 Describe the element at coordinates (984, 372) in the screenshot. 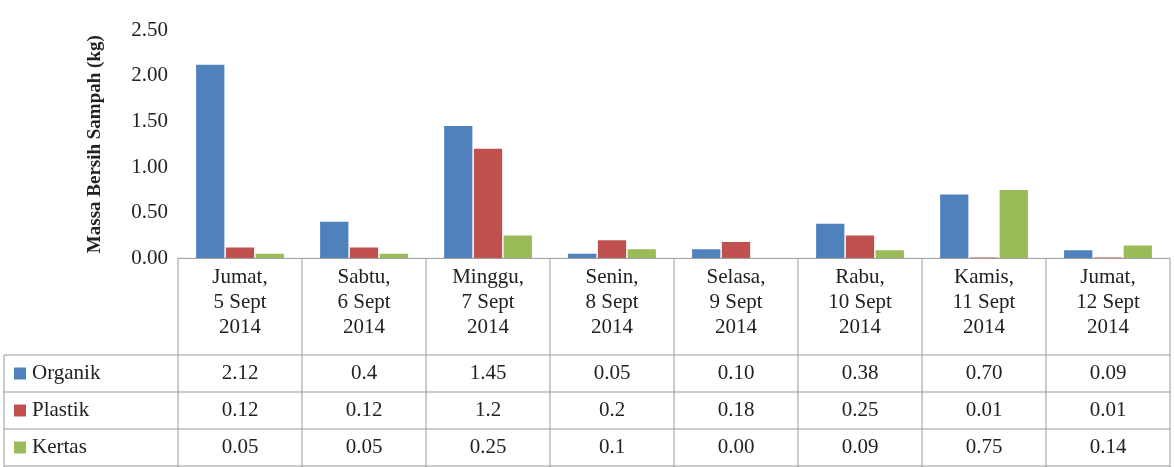

I see `data-label: 0.70` at that location.